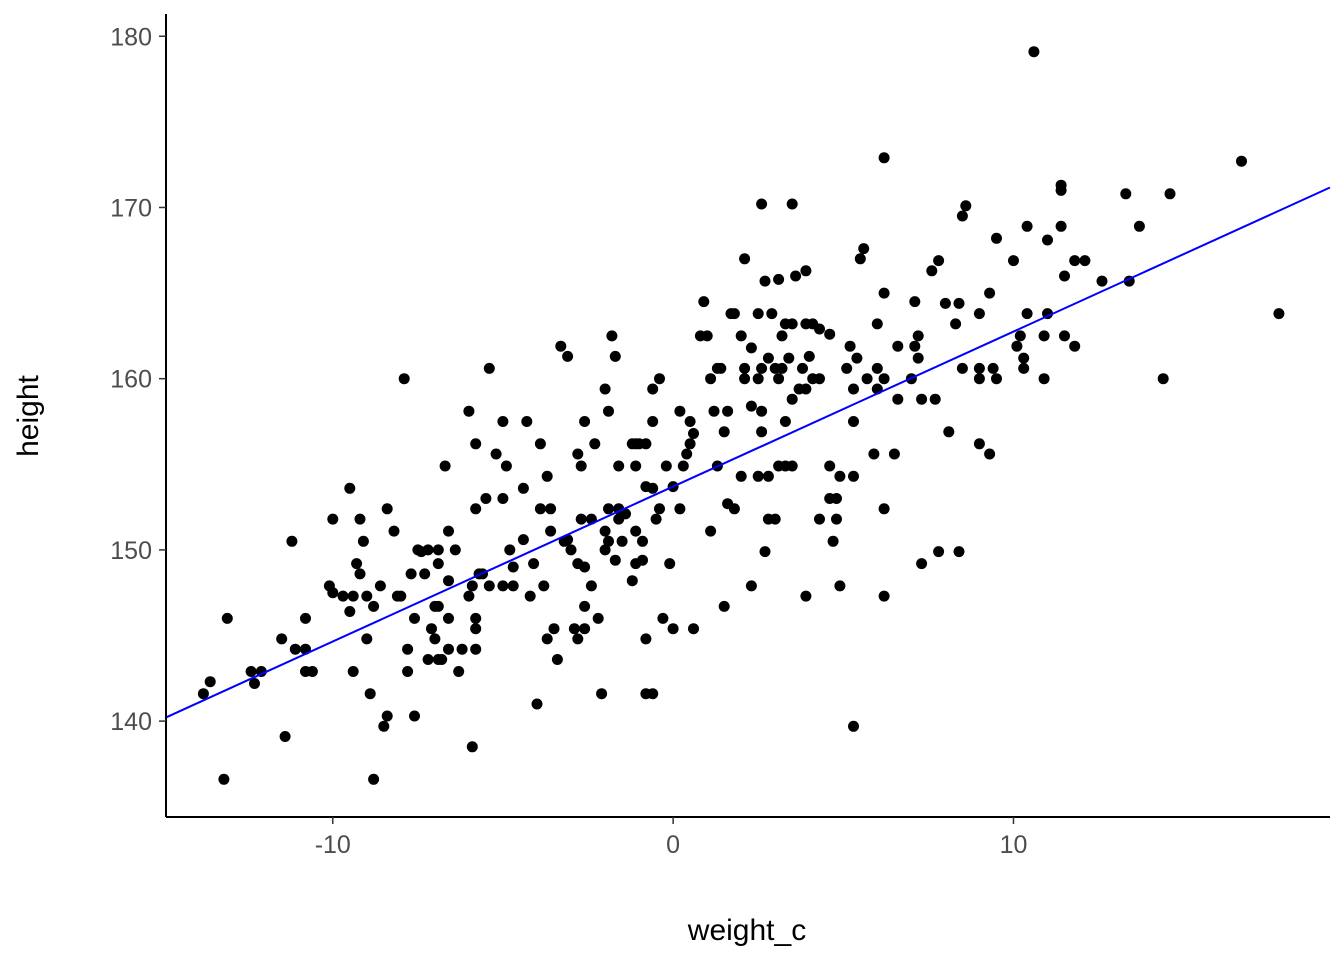 This screenshot has width=1344, height=960. What do you see at coordinates (28, 415) in the screenshot?
I see `y-axis-title: height` at bounding box center [28, 415].